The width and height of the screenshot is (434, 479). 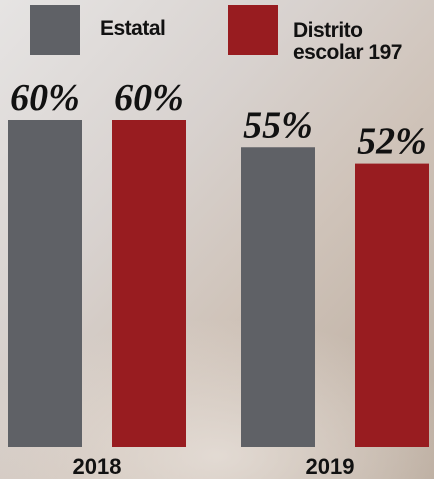 What do you see at coordinates (133, 28) in the screenshot?
I see `legend-label: Estatal` at bounding box center [133, 28].